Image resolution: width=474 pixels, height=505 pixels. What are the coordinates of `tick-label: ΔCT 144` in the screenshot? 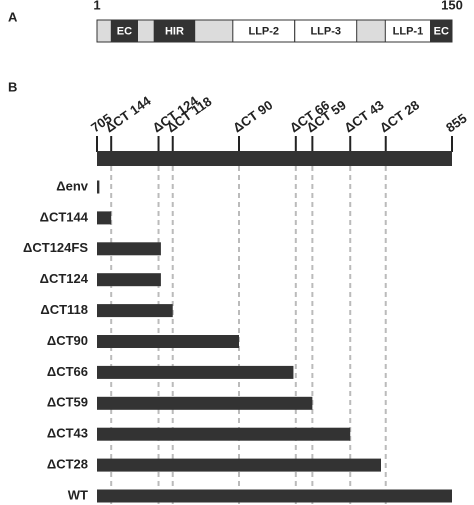 It's located at (128, 114).